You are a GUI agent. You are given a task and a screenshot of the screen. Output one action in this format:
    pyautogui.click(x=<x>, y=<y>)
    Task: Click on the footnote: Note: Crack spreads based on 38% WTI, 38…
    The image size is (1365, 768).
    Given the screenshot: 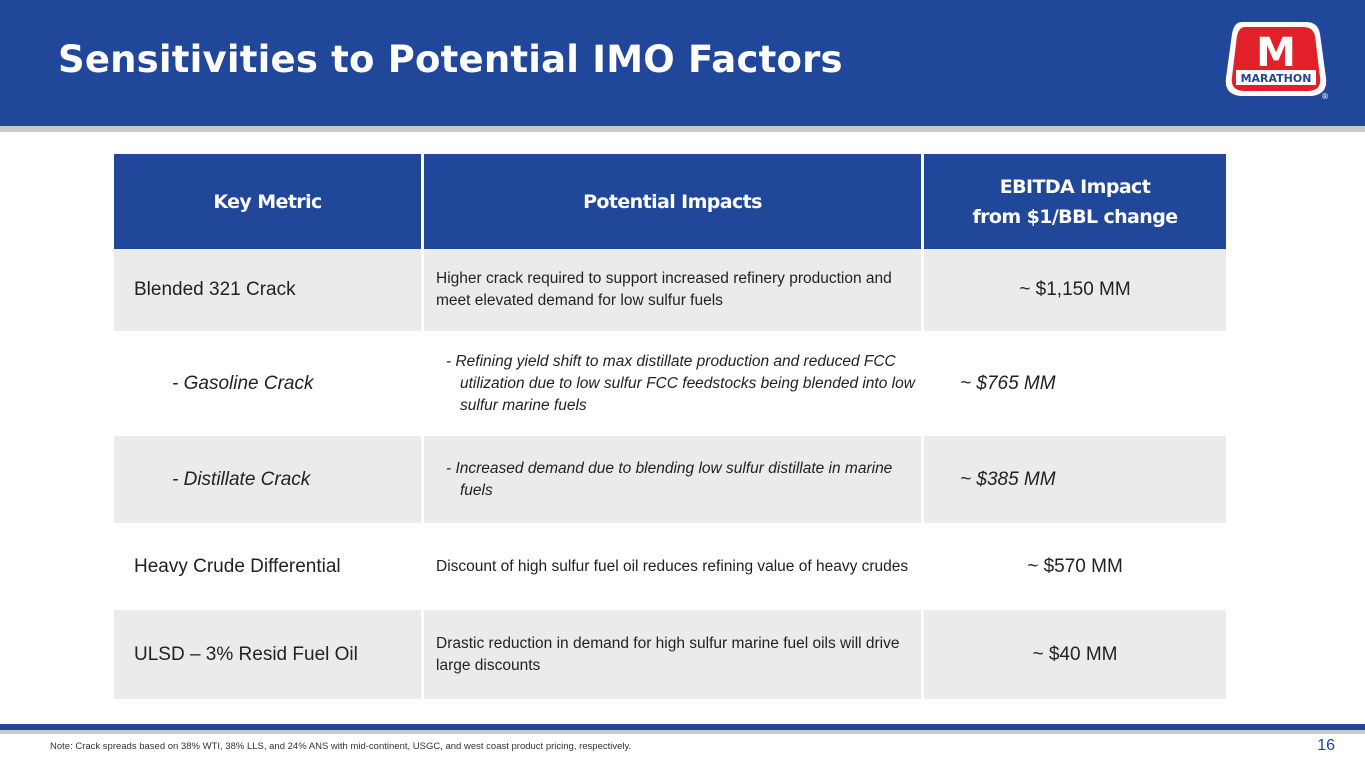 What is the action you would take?
    pyautogui.click(x=341, y=746)
    